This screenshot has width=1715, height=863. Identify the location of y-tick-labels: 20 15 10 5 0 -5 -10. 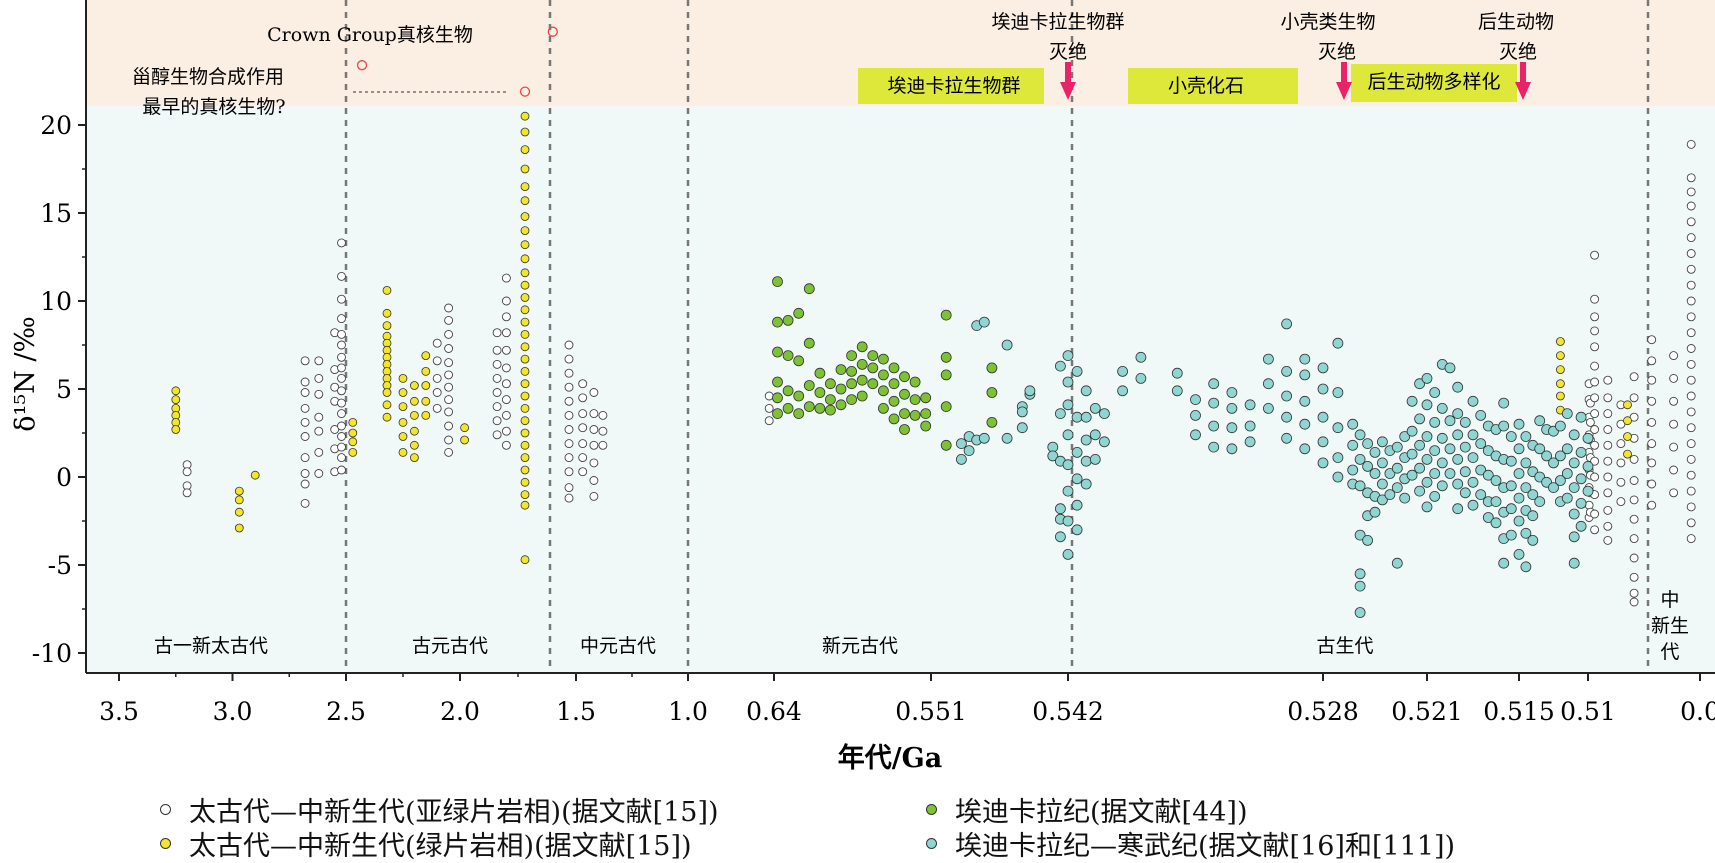
(52, 389).